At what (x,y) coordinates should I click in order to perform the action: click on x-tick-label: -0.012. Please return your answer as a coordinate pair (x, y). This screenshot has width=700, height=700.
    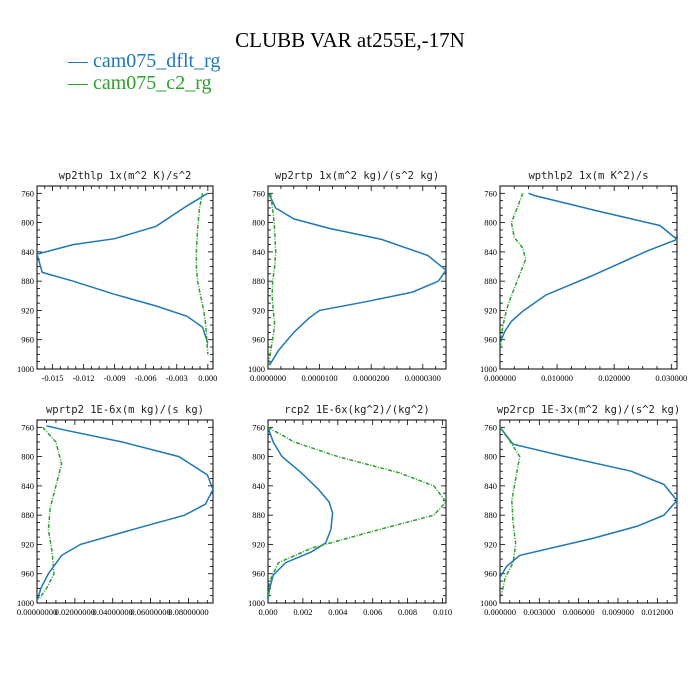
    Looking at the image, I should click on (84, 378).